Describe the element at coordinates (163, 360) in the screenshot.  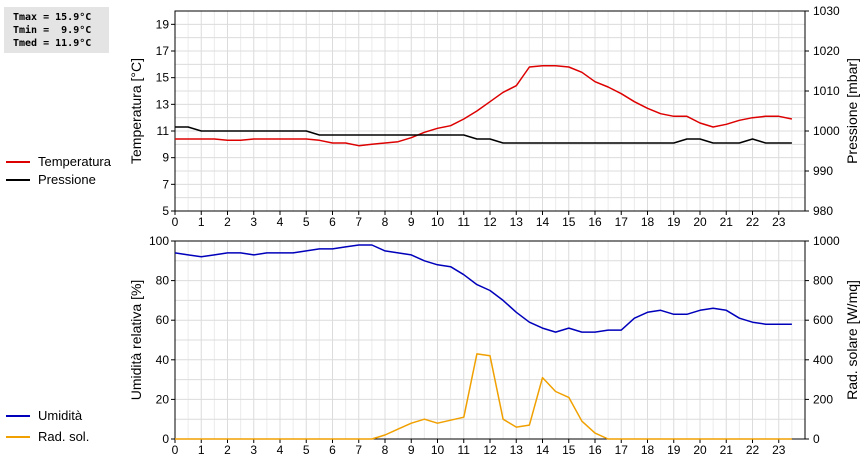
I see `panel2-y-tick-label: 40` at that location.